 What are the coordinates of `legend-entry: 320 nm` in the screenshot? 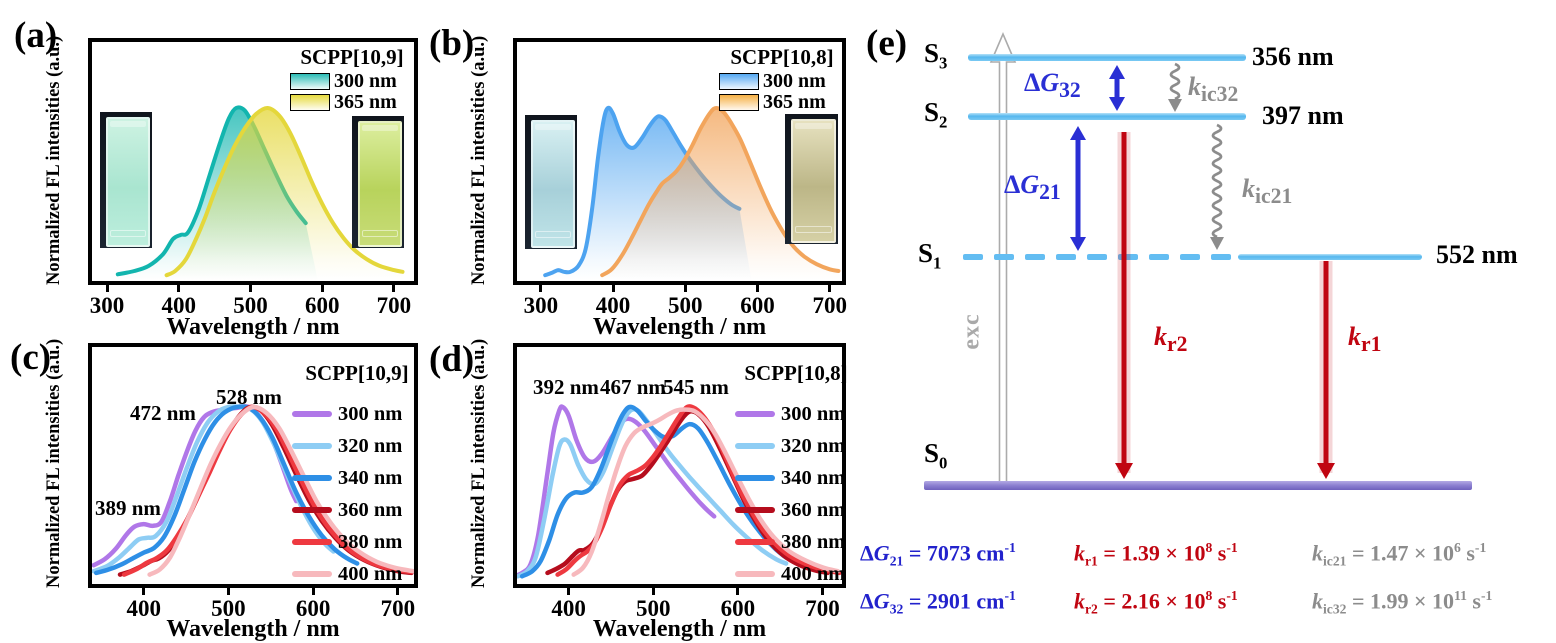 It's located at (796, 446).